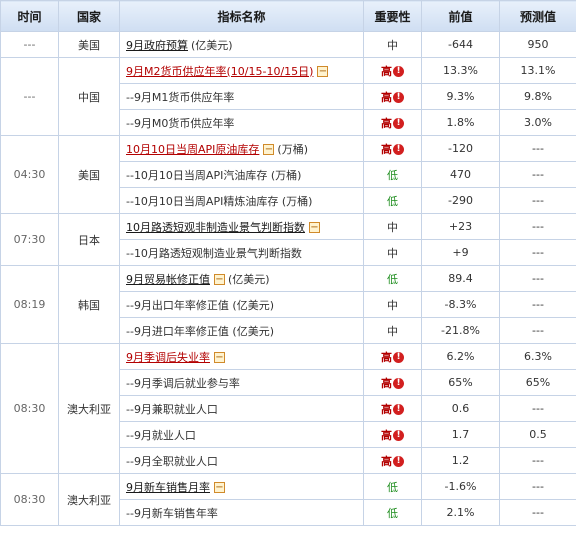  Describe the element at coordinates (537, 122) in the screenshot. I see `forecast-value: 3.0%` at that location.